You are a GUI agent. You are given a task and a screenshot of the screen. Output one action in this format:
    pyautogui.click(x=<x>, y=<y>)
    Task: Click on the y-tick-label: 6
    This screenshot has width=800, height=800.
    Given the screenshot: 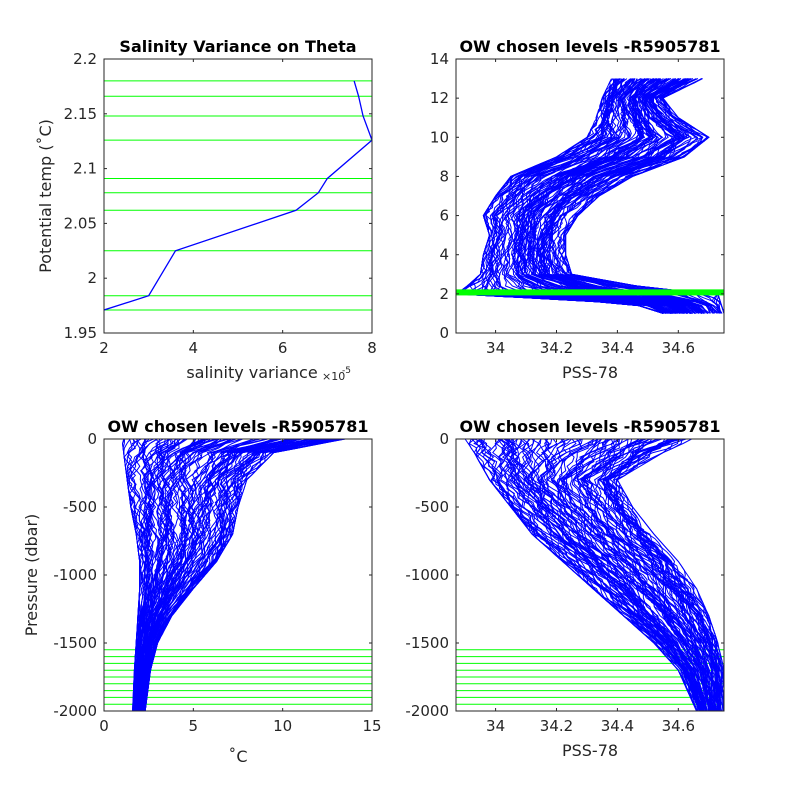 What is the action you would take?
    pyautogui.click(x=444, y=216)
    